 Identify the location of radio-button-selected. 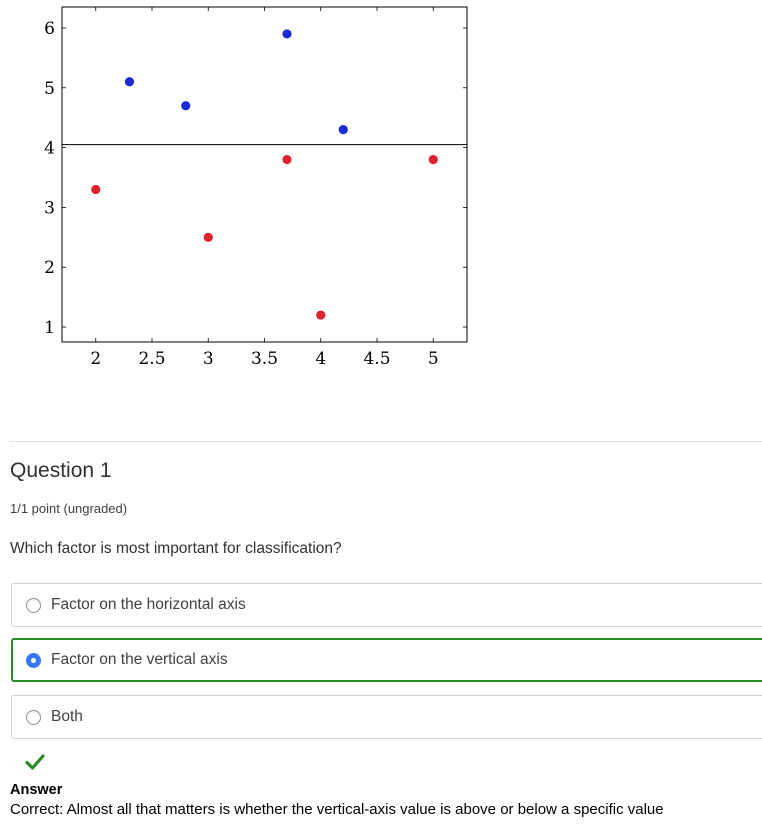
(33, 660).